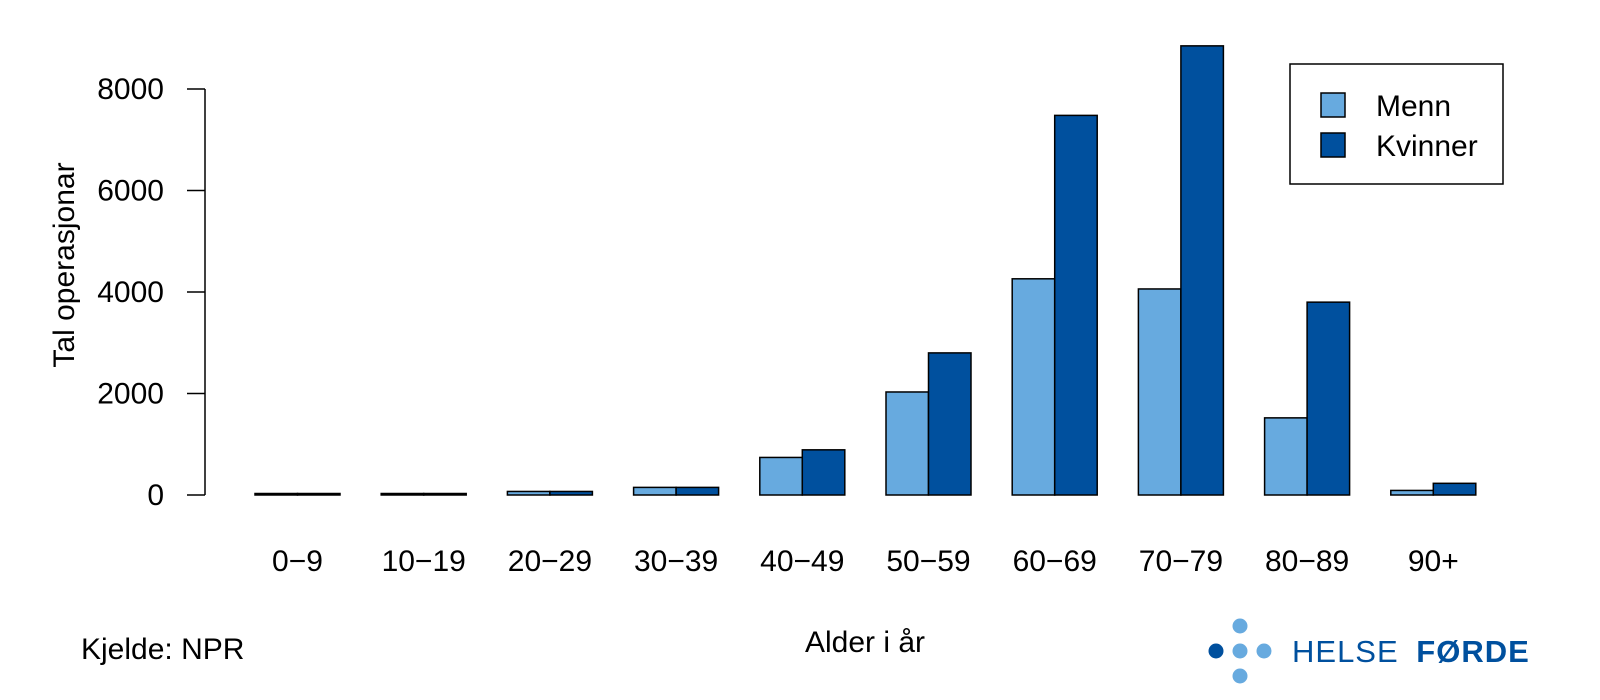  Describe the element at coordinates (1345, 651) in the screenshot. I see `logo-text-regular: HELSE` at that location.